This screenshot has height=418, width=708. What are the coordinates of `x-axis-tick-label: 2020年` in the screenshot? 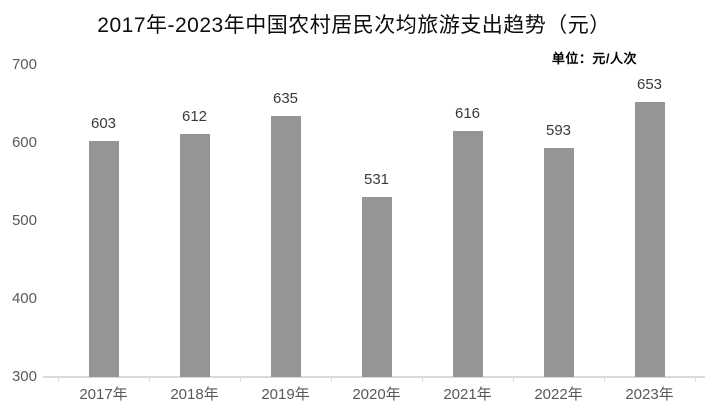 It's located at (376, 394).